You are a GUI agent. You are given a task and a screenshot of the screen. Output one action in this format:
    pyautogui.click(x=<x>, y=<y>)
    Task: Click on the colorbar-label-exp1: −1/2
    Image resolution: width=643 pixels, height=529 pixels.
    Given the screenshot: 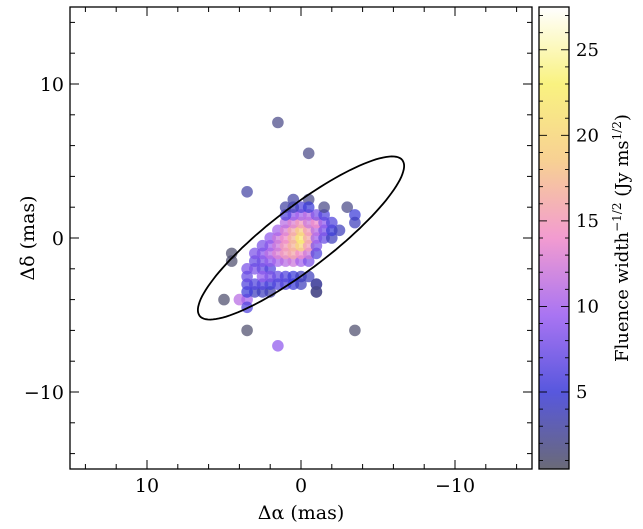 What is the action you would take?
    pyautogui.click(x=617, y=217)
    